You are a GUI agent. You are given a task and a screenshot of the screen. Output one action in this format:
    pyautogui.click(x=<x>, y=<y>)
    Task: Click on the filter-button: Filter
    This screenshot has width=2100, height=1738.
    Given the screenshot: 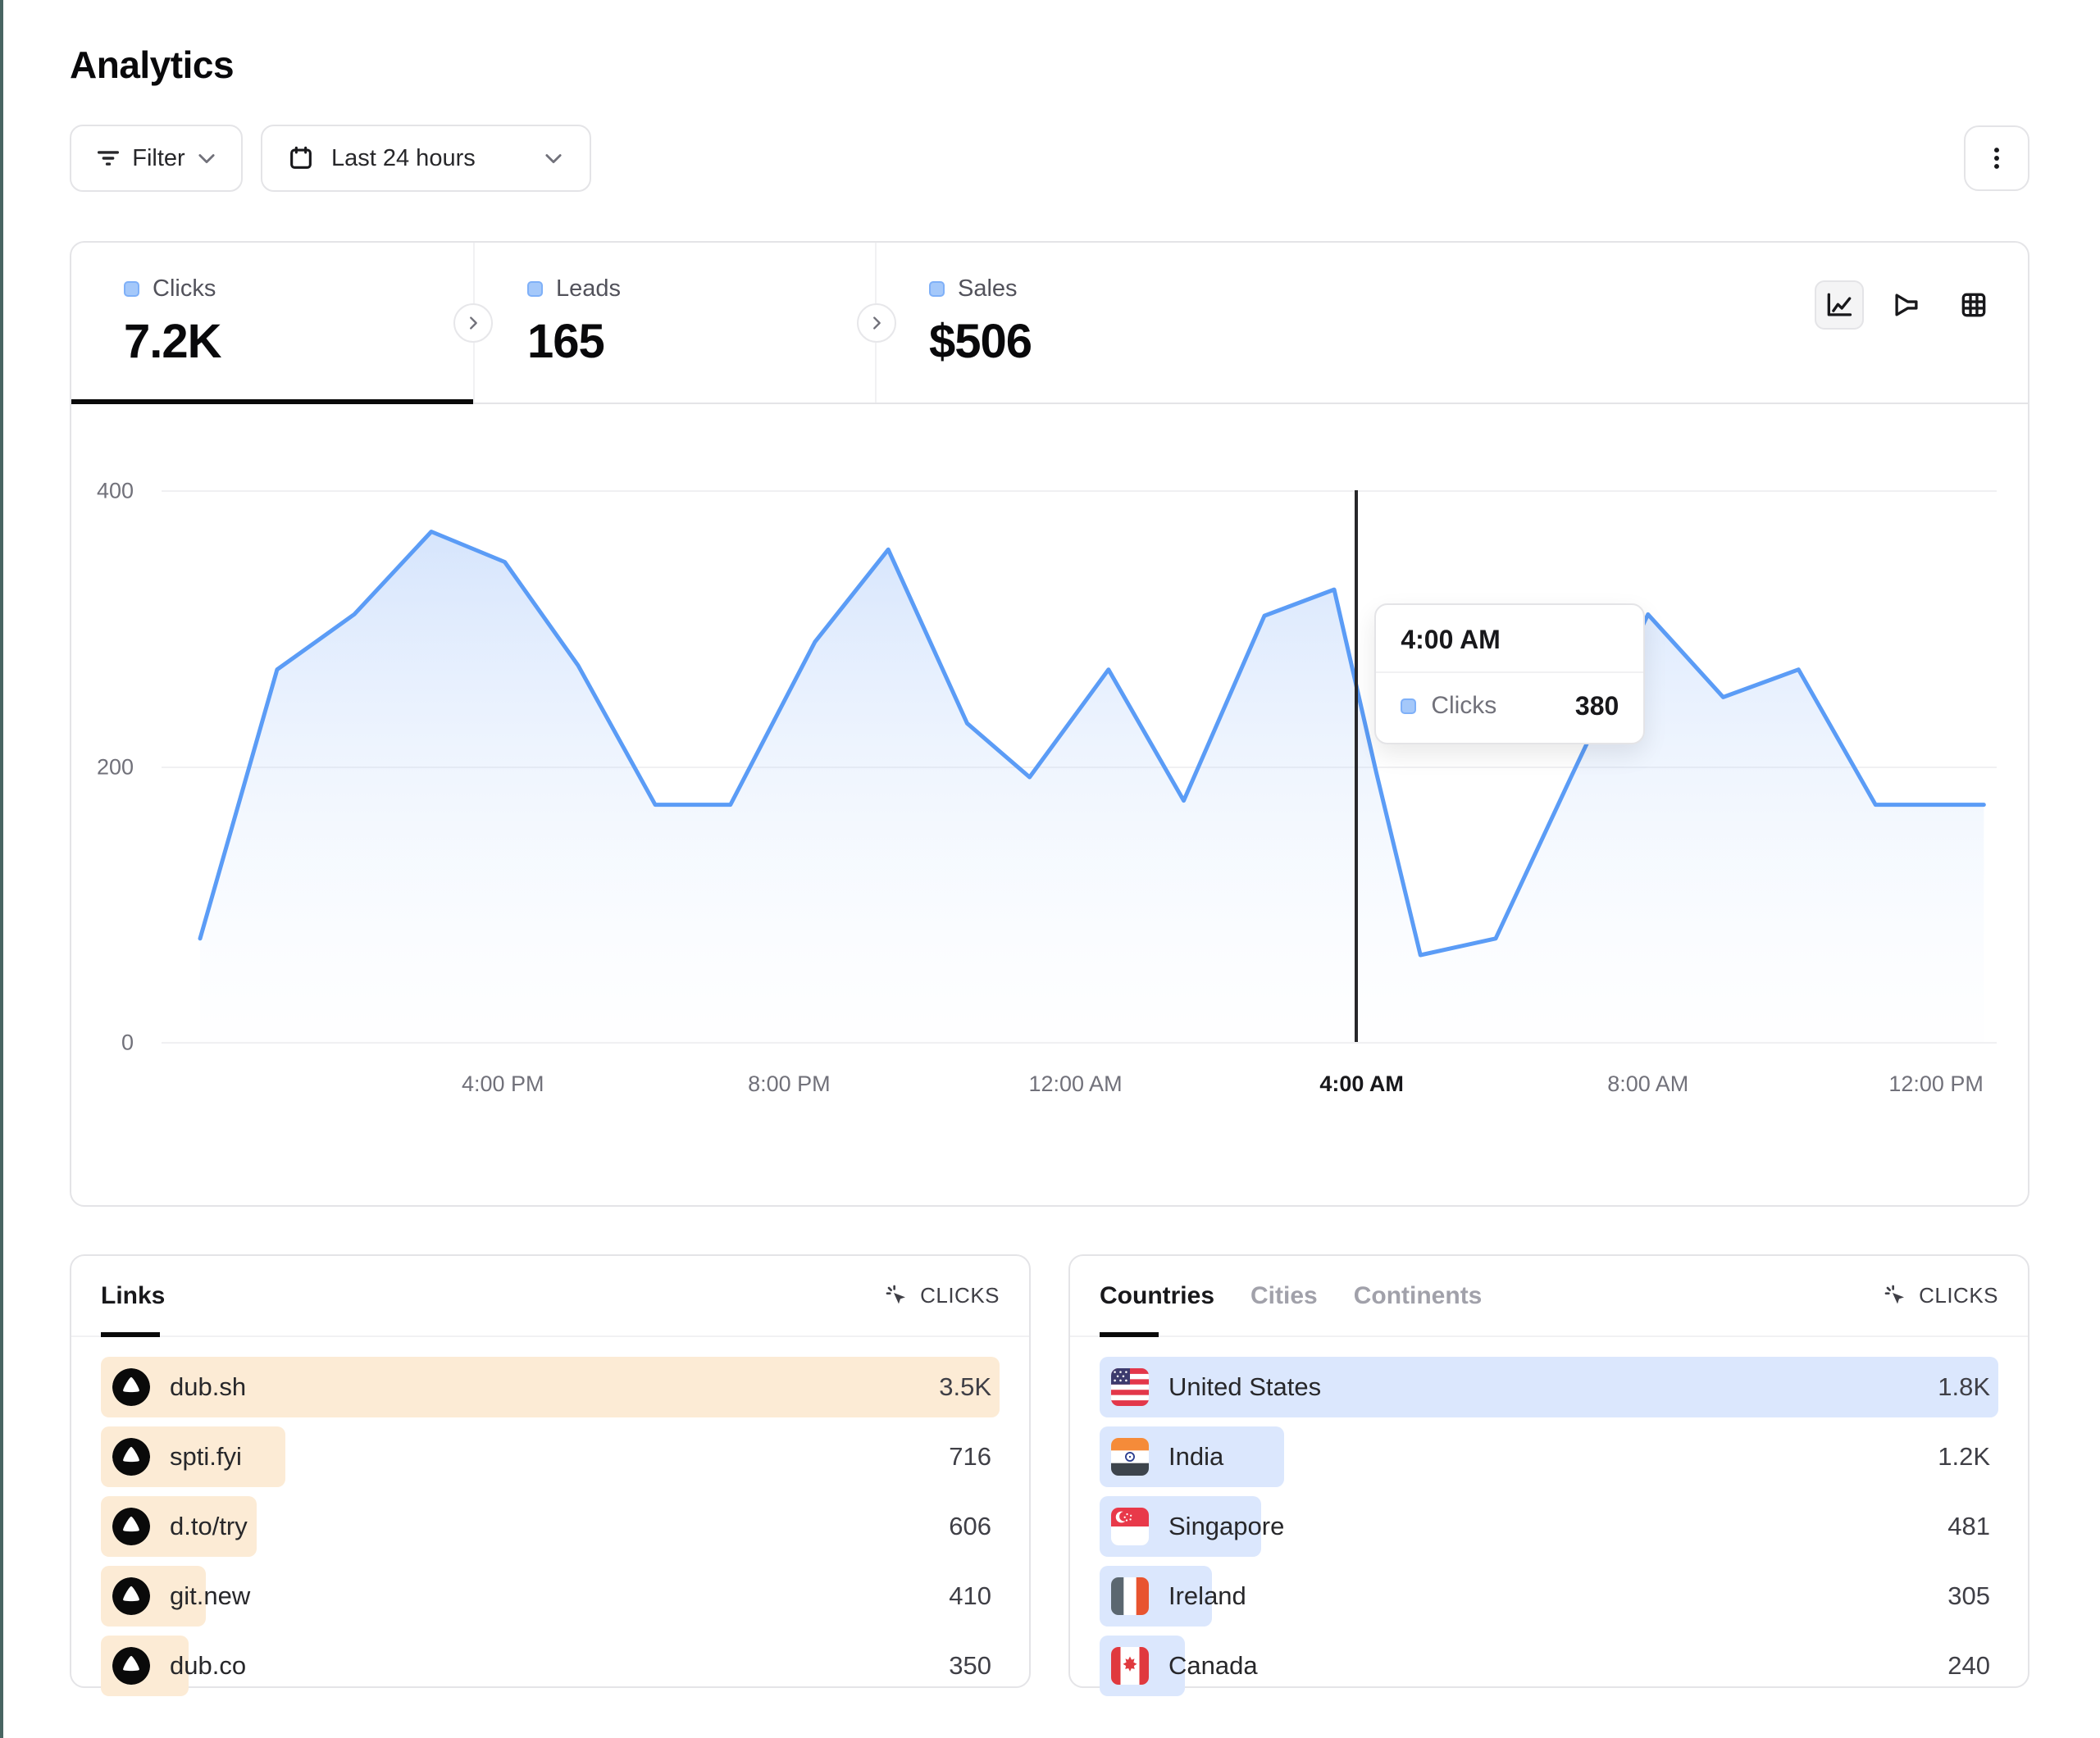 What is the action you would take?
    pyautogui.click(x=156, y=158)
    